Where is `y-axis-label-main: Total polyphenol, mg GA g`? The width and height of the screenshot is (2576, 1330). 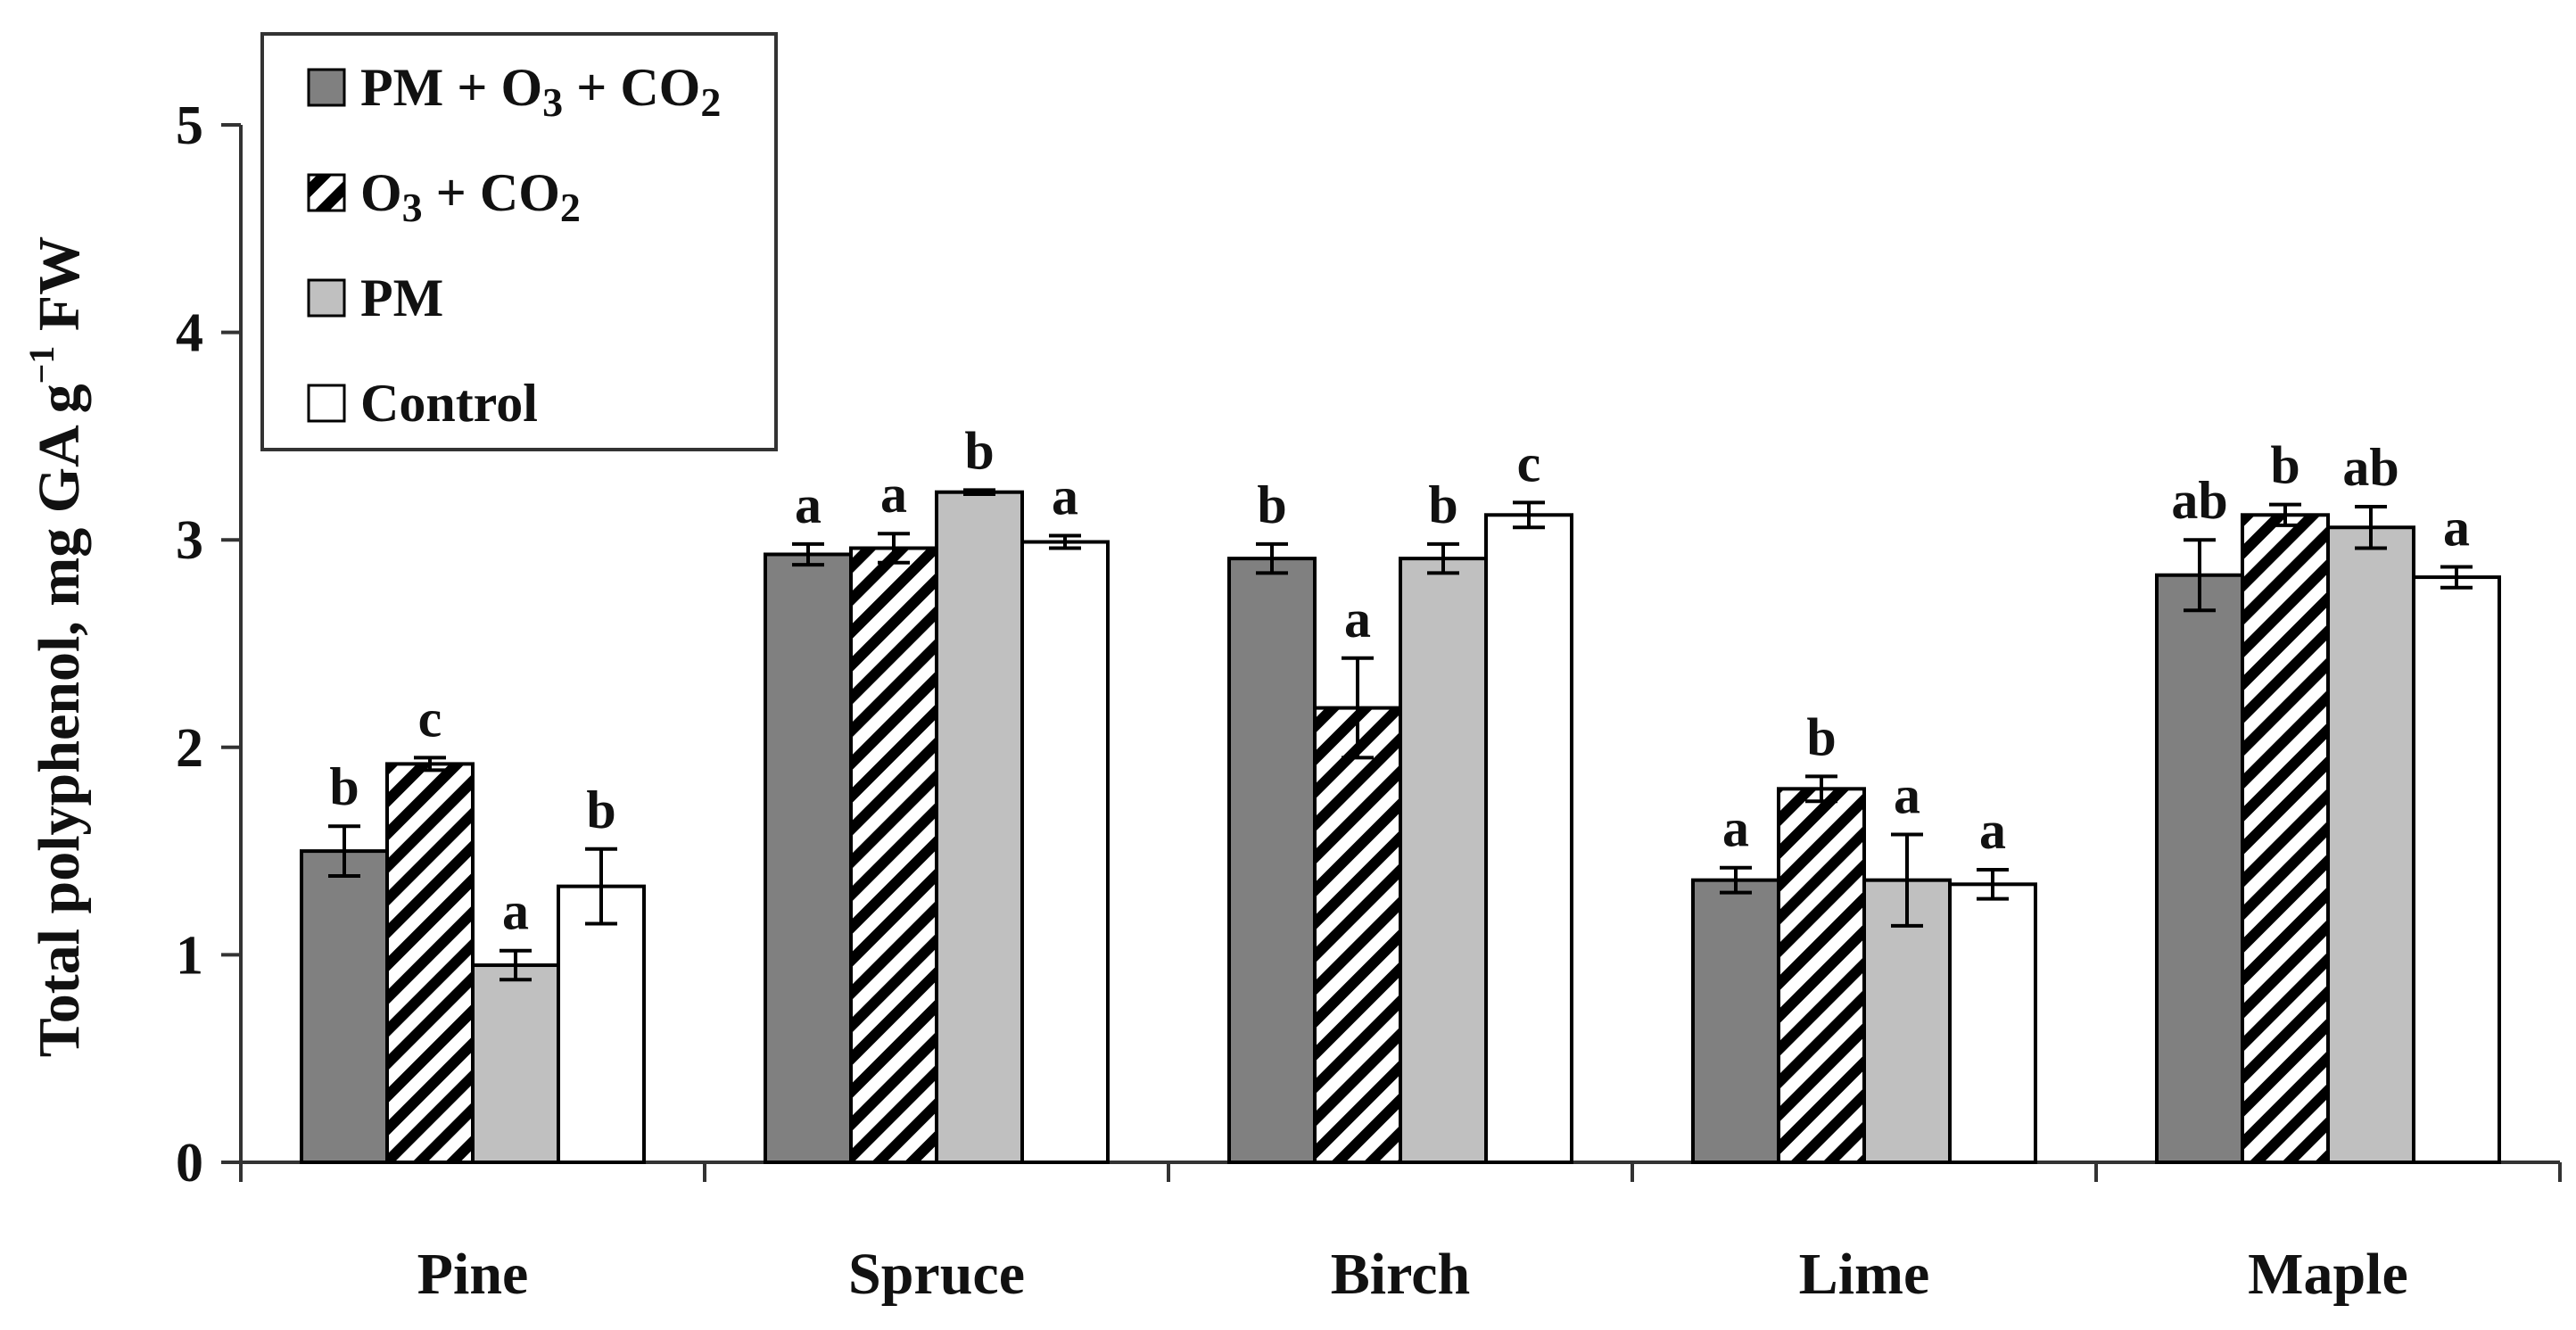
y-axis-label-main: Total polyphenol, mg GA g is located at coordinates (60, 720).